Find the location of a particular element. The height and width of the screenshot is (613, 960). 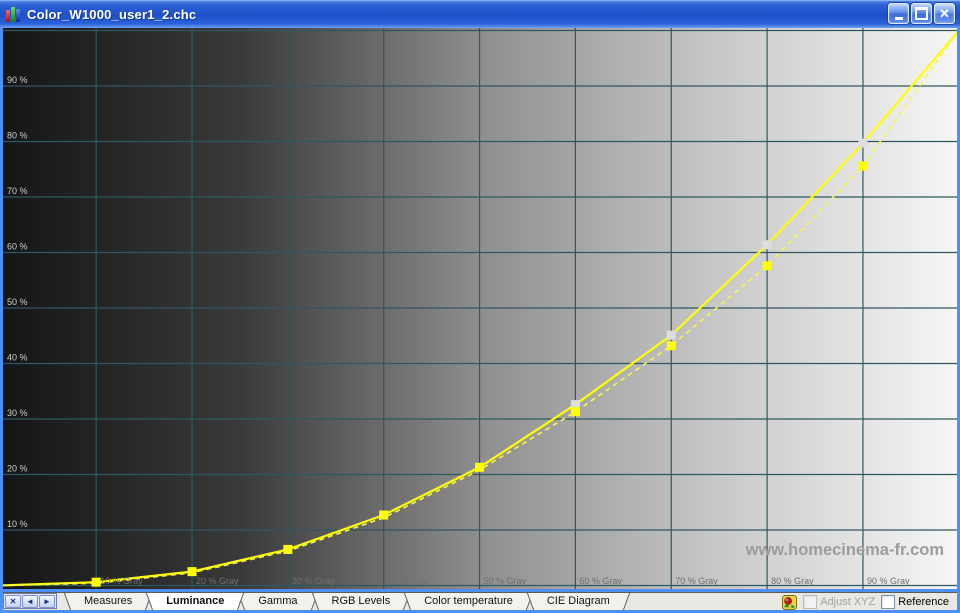

minimize-icon is located at coordinates (898, 18).